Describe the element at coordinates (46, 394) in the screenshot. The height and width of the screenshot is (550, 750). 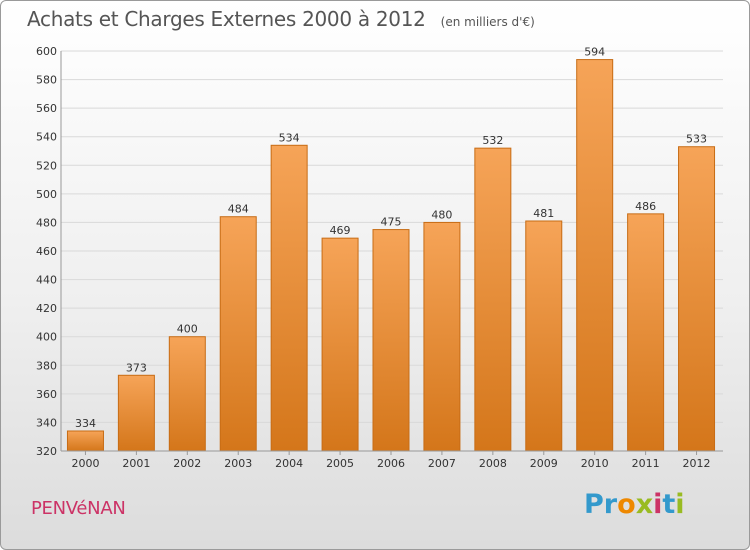
I see `y-tick-label: 360` at that location.